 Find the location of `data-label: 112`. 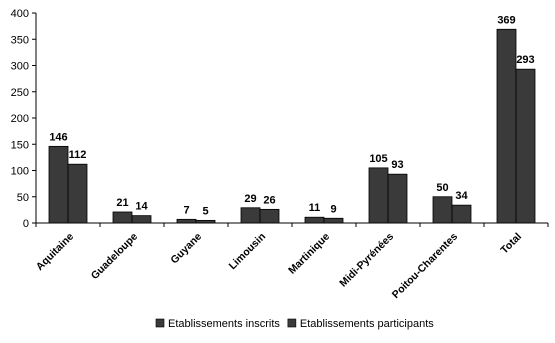

data-label: 112 is located at coordinates (78, 155).